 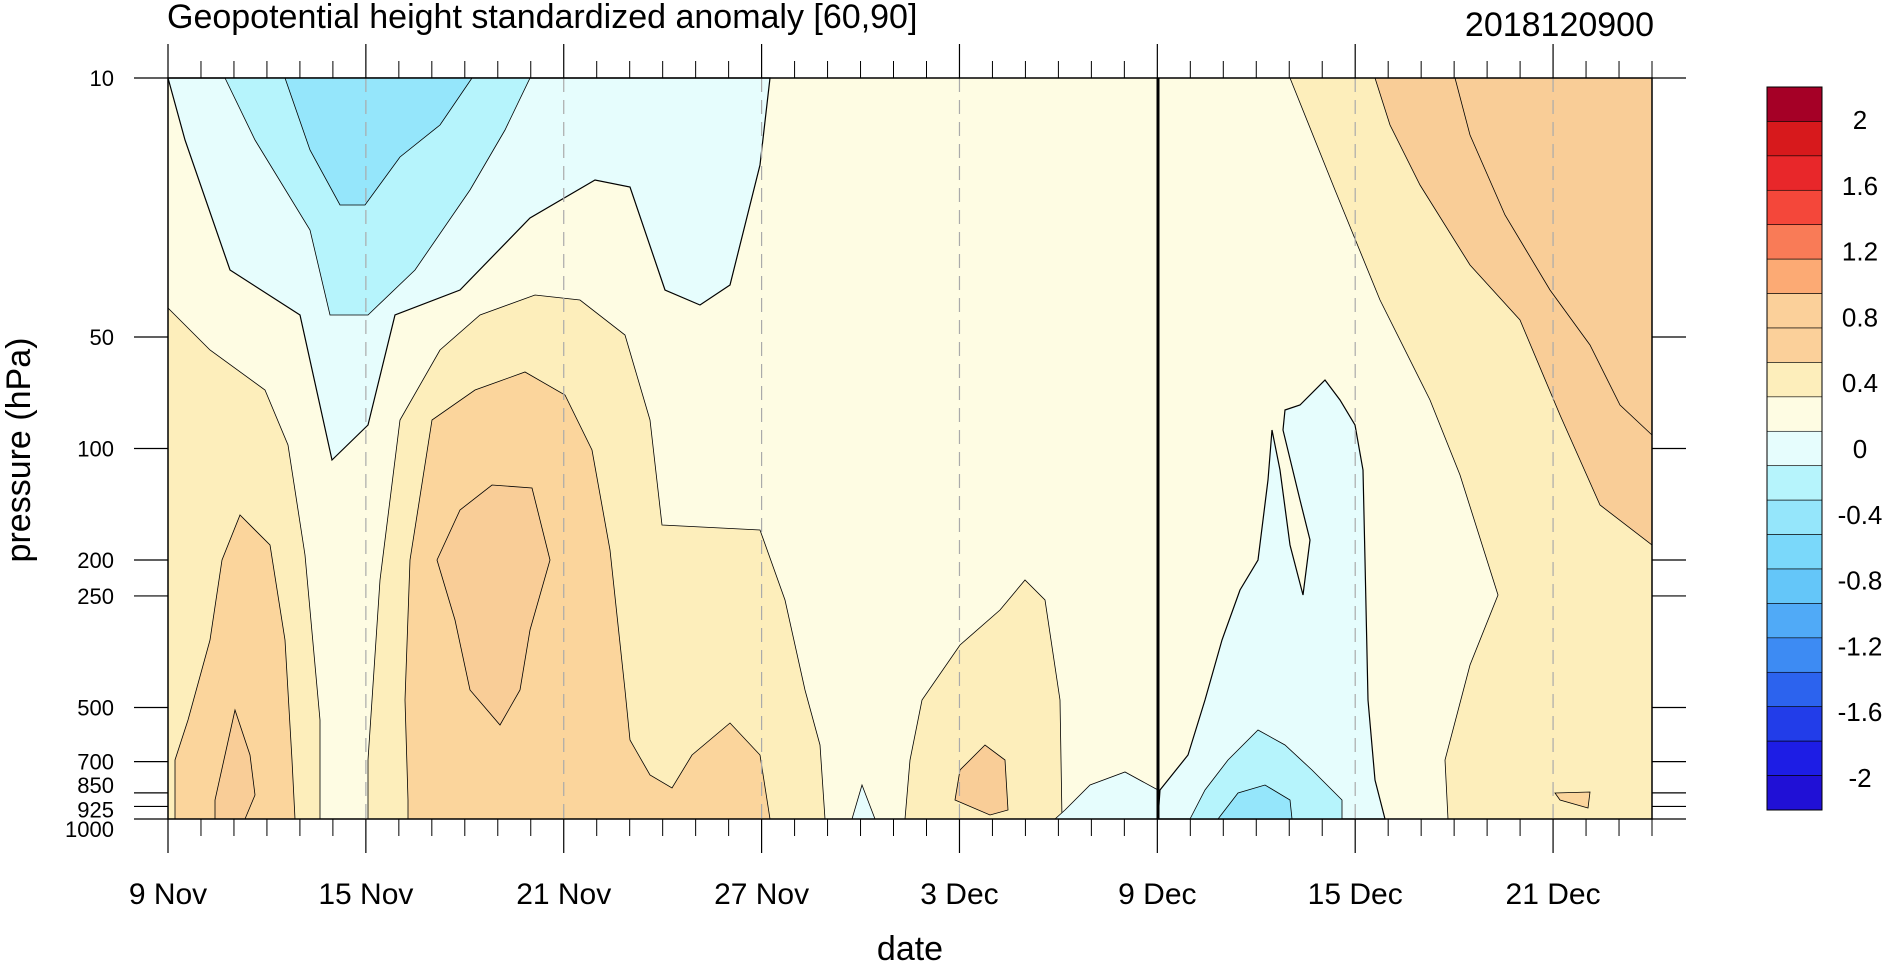 I want to click on colorbar-label: 0.8, so click(x=1860, y=317).